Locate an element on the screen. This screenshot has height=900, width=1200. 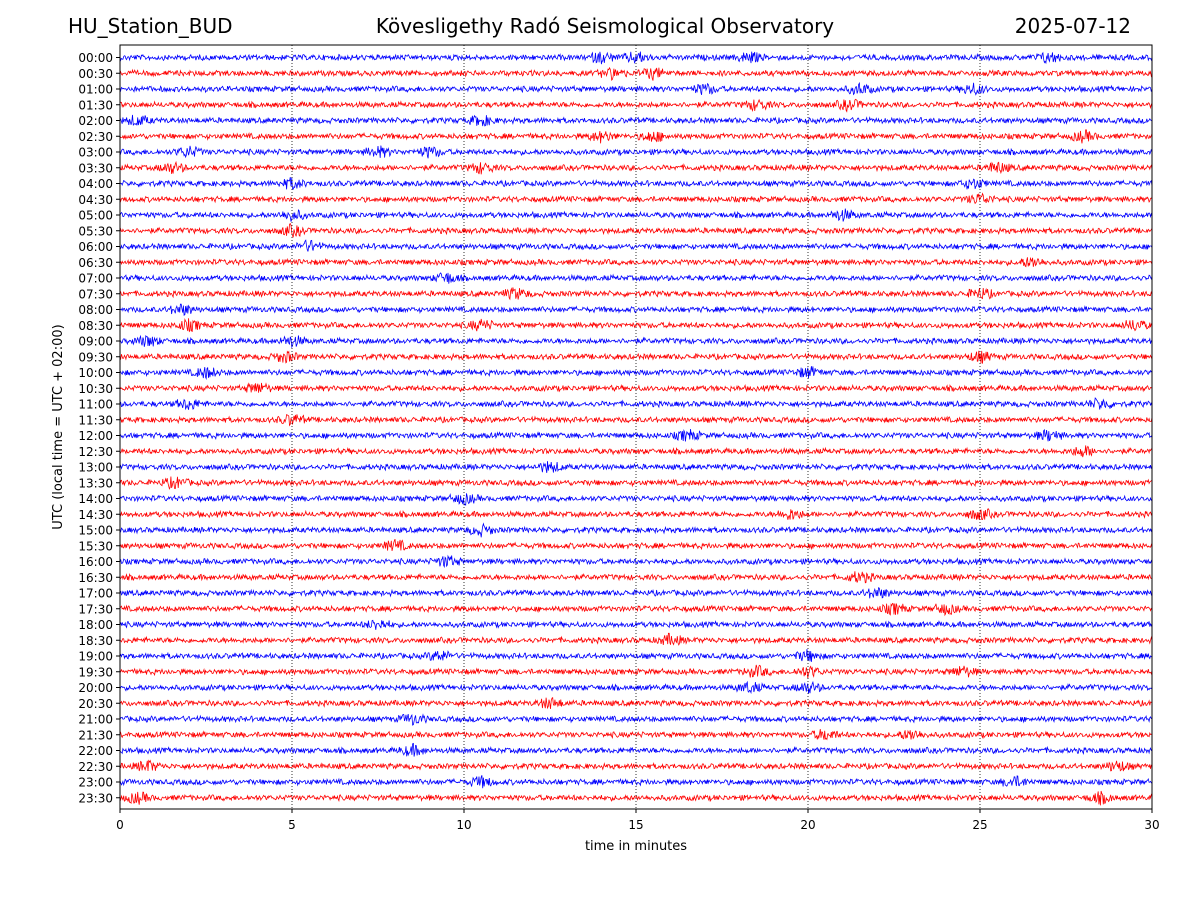
y-tick-label: 05:30 is located at coordinates (95, 231).